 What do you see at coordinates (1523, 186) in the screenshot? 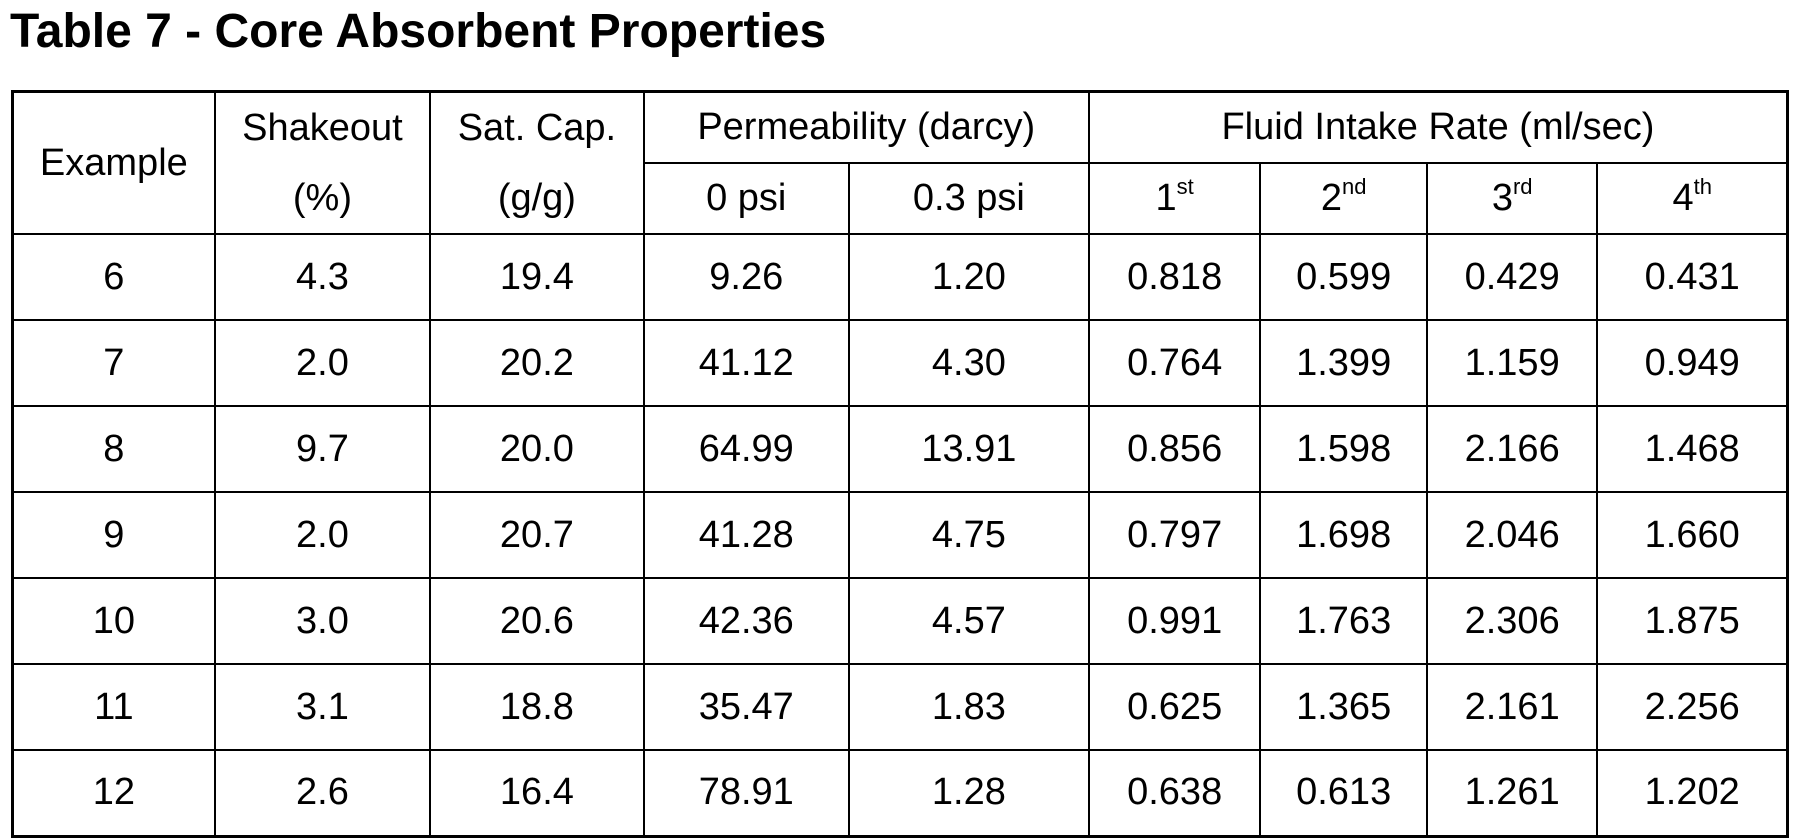
I see `ordinal-suffix: rd` at bounding box center [1523, 186].